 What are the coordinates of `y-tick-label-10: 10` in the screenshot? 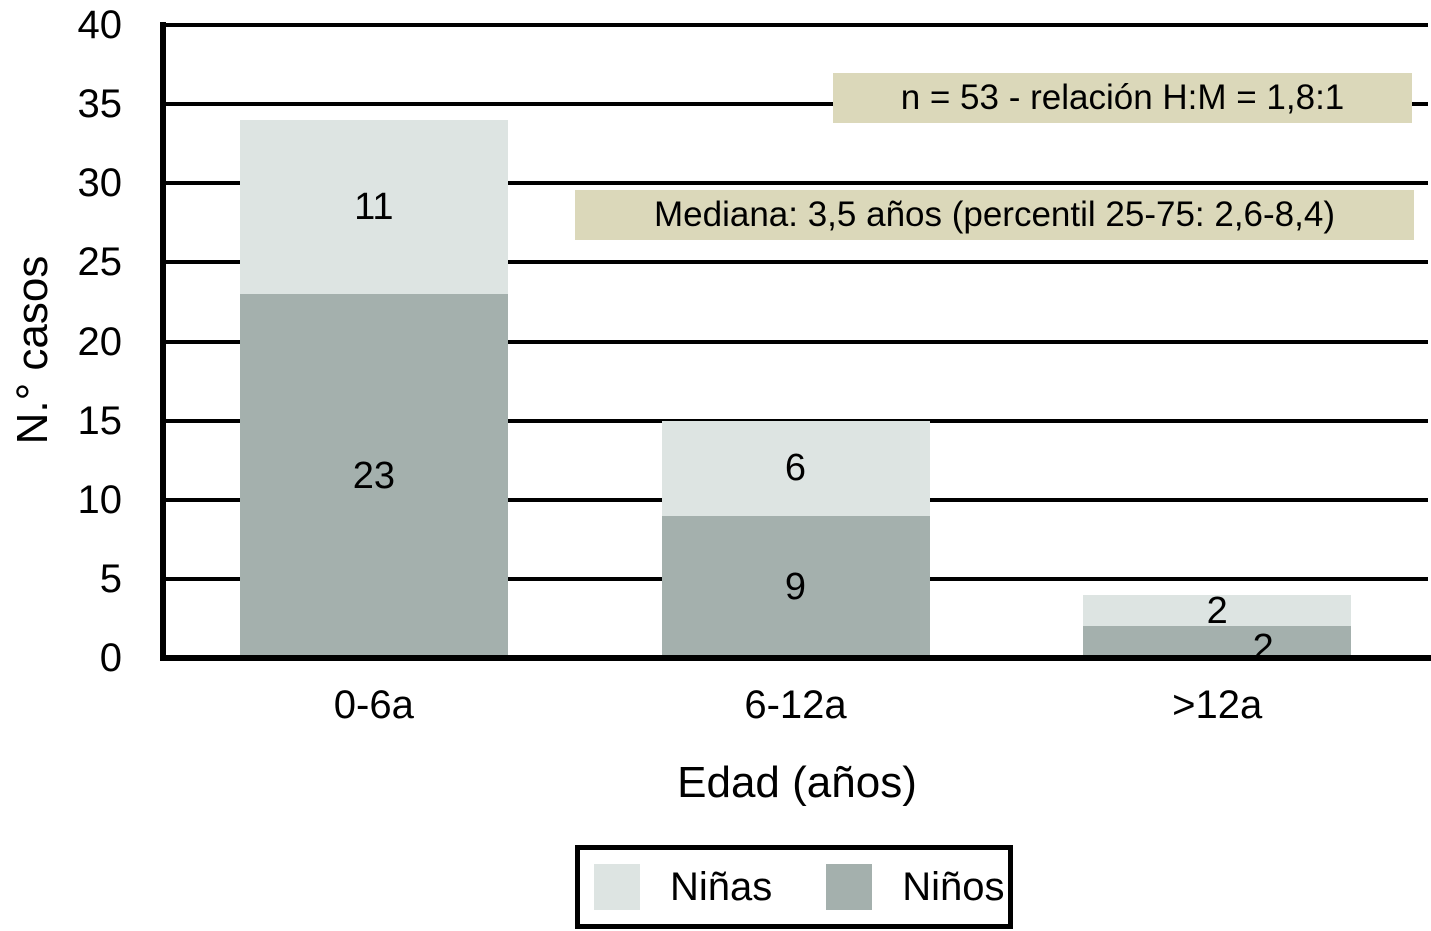 It's located at (100, 499).